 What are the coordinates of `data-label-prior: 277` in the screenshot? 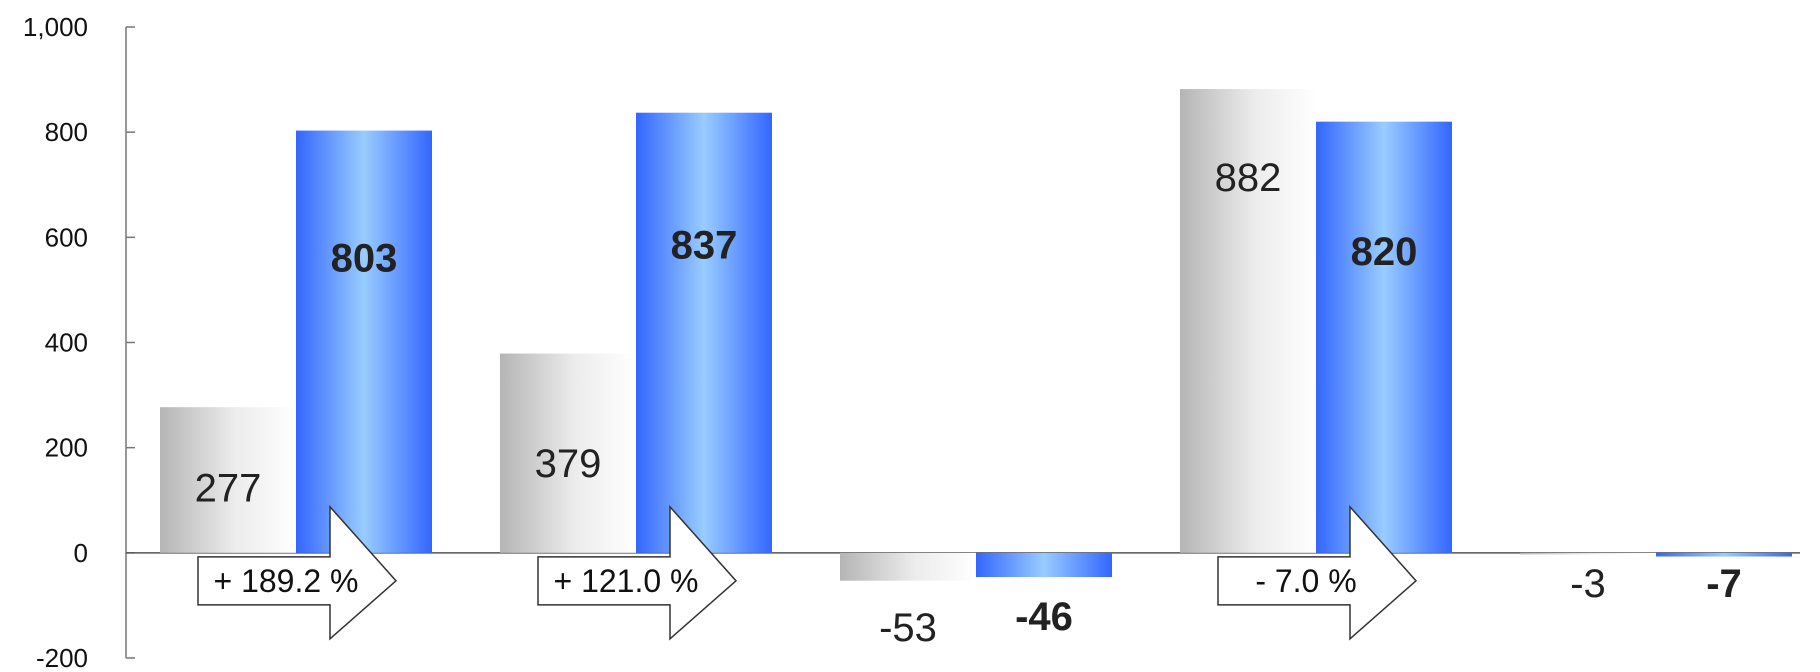 It's located at (228, 488).